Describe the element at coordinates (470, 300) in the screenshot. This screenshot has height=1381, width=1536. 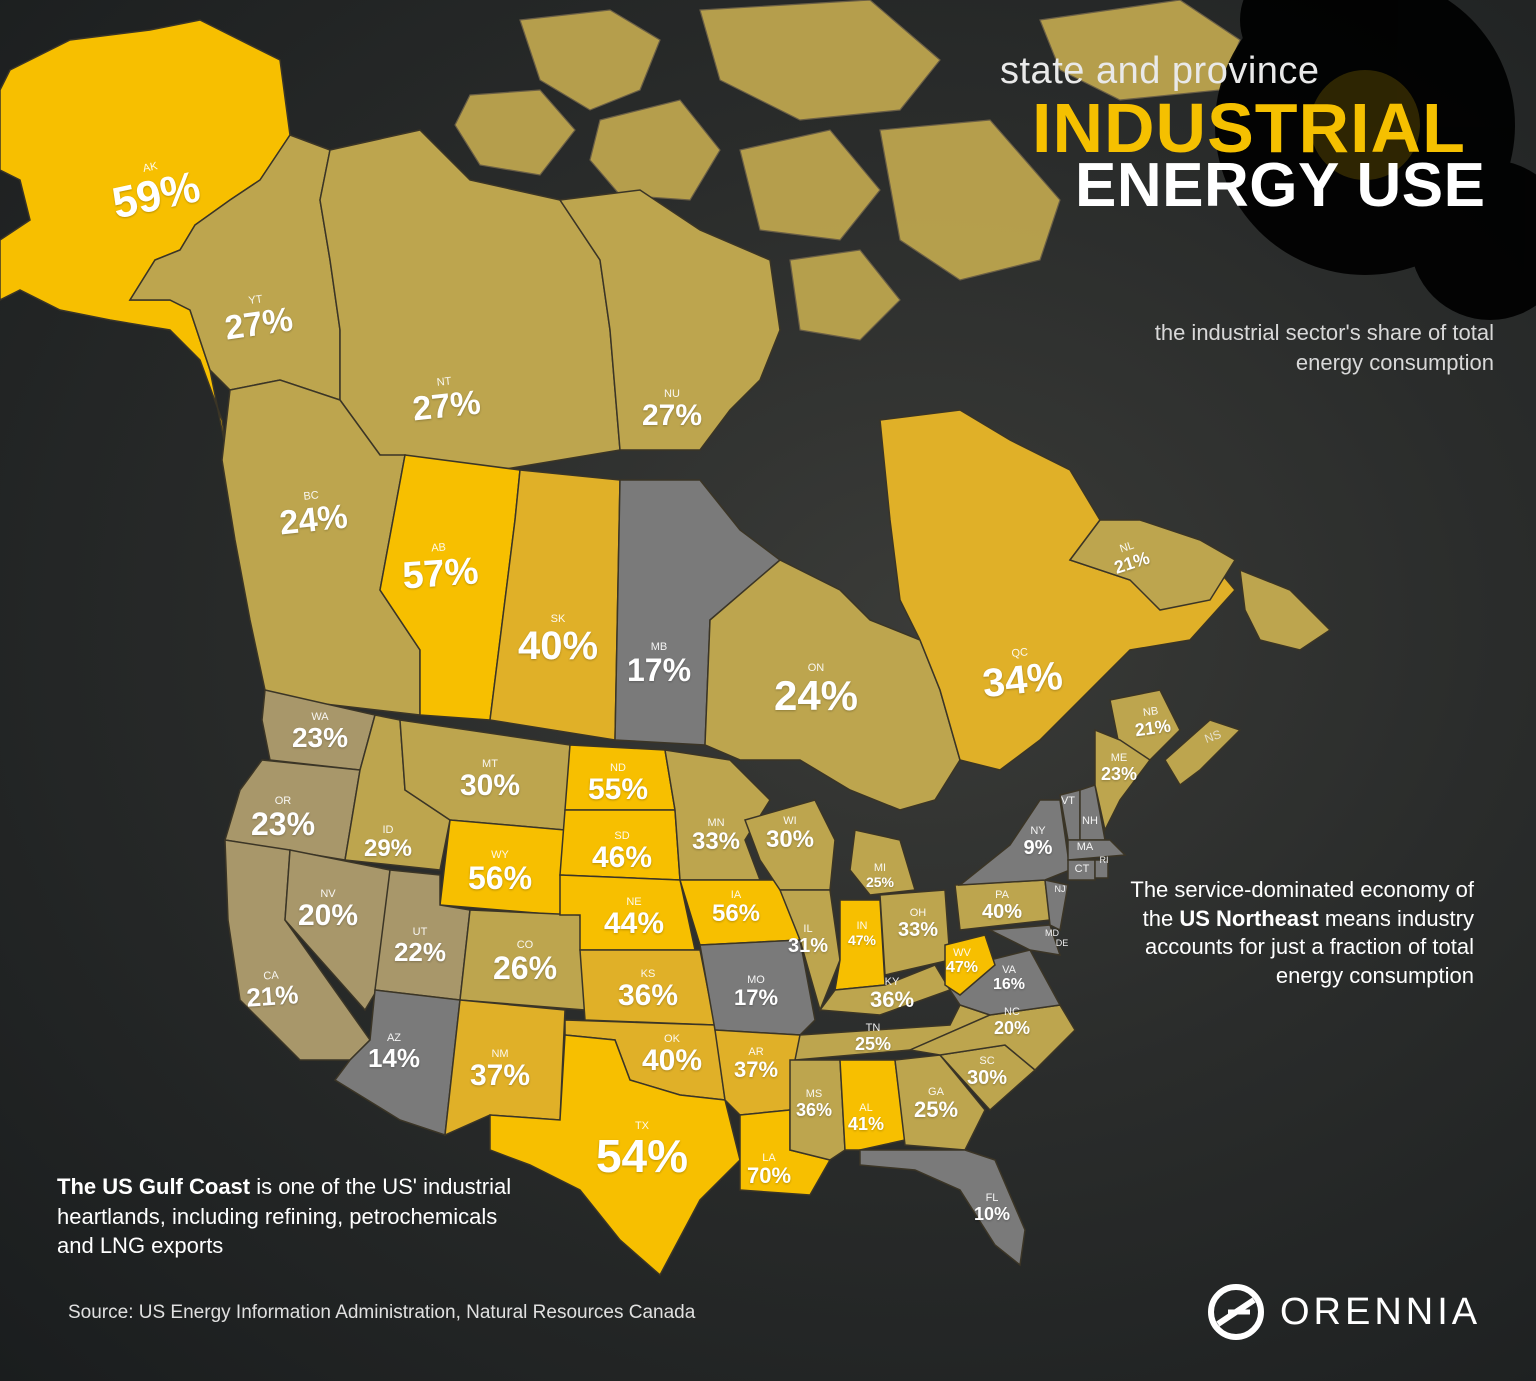
I see `region-NT` at that location.